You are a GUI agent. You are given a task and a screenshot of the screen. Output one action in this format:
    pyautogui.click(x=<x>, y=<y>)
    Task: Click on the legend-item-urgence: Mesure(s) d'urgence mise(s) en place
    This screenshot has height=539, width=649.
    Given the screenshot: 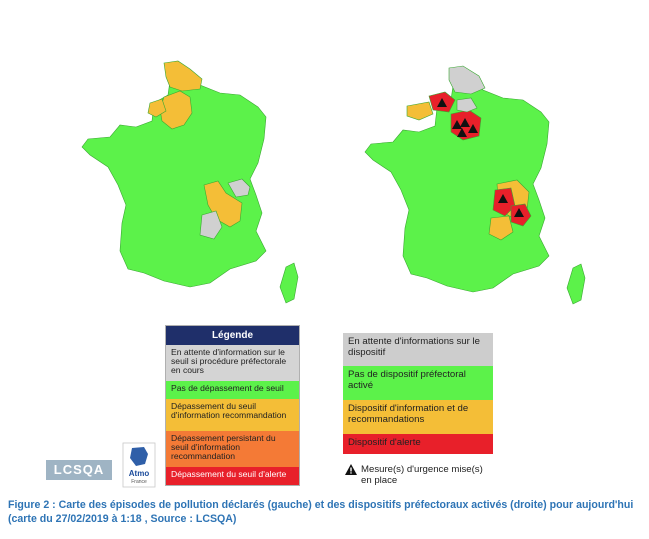 What is the action you would take?
    pyautogui.click(x=418, y=475)
    